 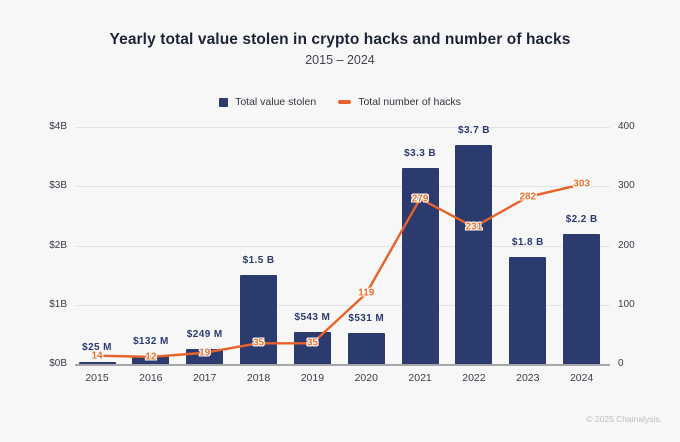 I want to click on y-axis-left-tick: $4B, so click(x=58, y=126).